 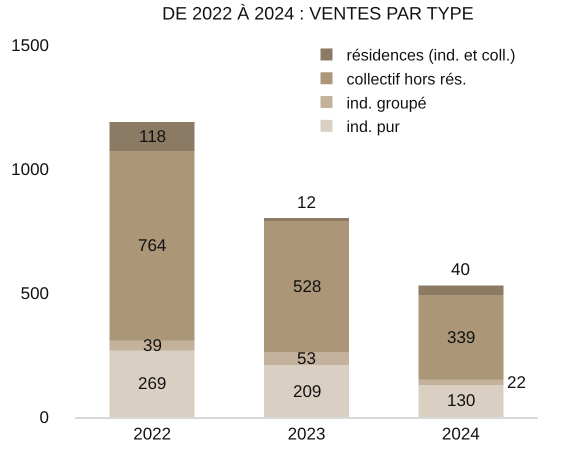 I want to click on data-label: 528, so click(x=307, y=286).